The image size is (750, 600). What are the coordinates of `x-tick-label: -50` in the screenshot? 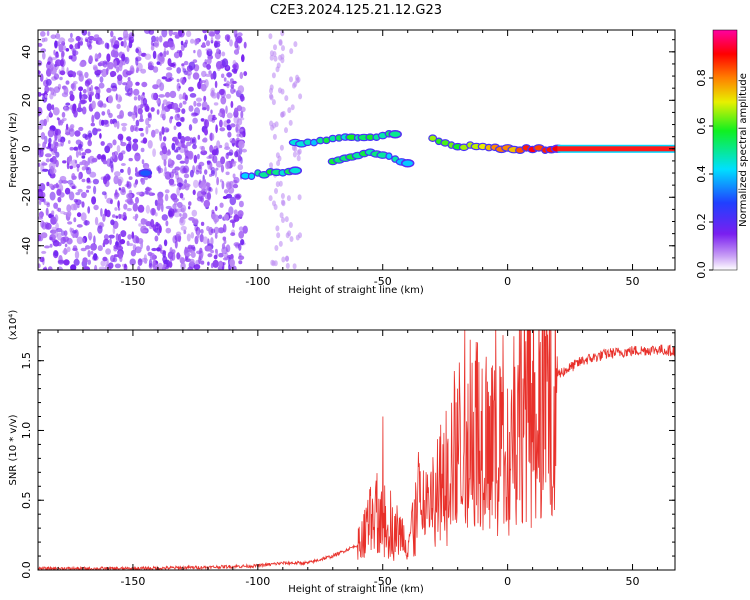 It's located at (383, 581).